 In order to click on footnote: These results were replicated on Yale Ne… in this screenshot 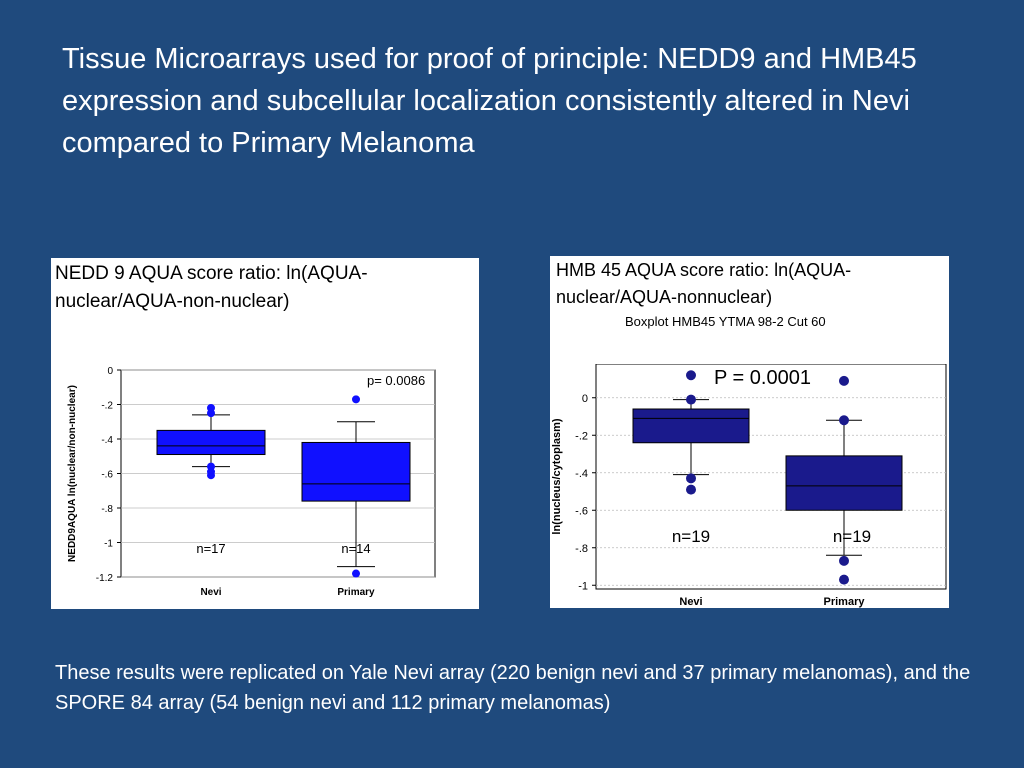, I will do `click(513, 688)`.